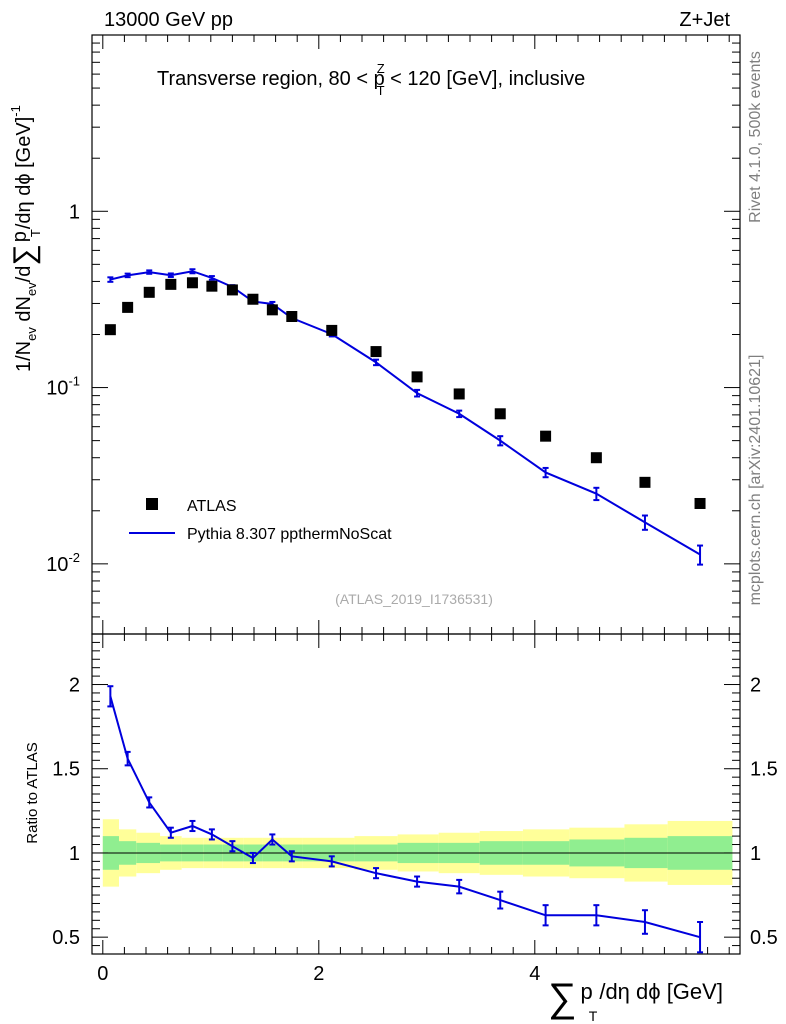 The height and width of the screenshot is (1024, 786). Describe the element at coordinates (63, 387) in the screenshot. I see `y-tick-label: 10⁻¹` at that location.